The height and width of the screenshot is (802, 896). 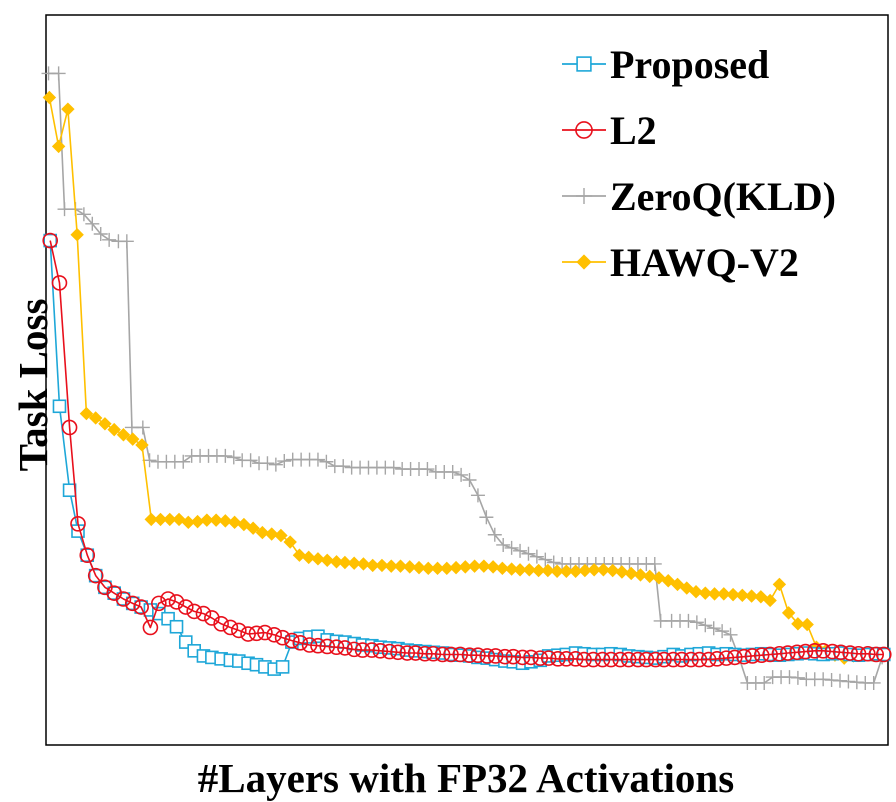 I want to click on x-axis-title: #Layers with FP32 Activations, so click(x=466, y=778).